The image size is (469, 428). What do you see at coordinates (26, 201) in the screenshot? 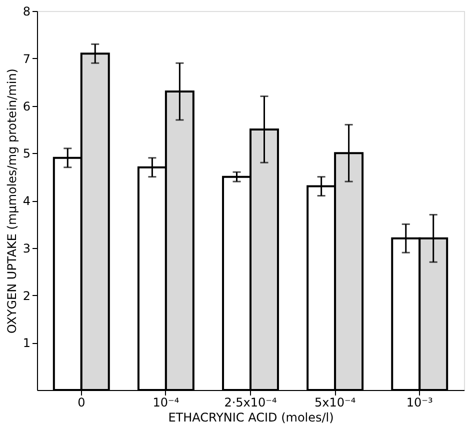
I see `y-tick-label: 4` at bounding box center [26, 201].